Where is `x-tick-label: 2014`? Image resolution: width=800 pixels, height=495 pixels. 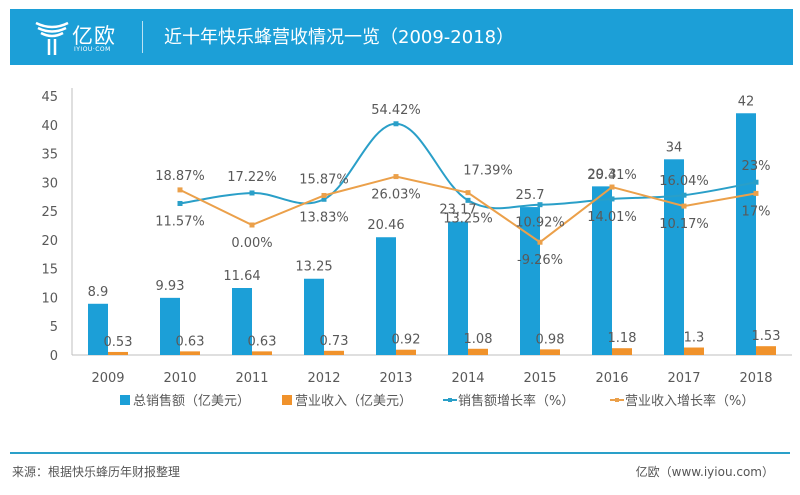
x-tick-label: 2014 is located at coordinates (467, 378).